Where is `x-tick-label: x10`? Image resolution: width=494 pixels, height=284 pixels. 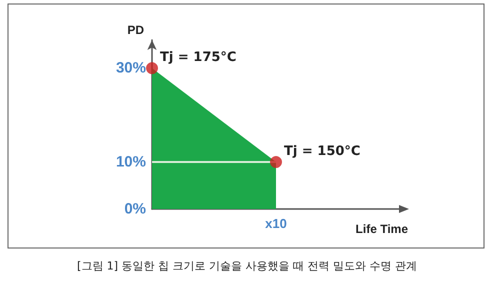
x-tick-label: x10 is located at coordinates (276, 223).